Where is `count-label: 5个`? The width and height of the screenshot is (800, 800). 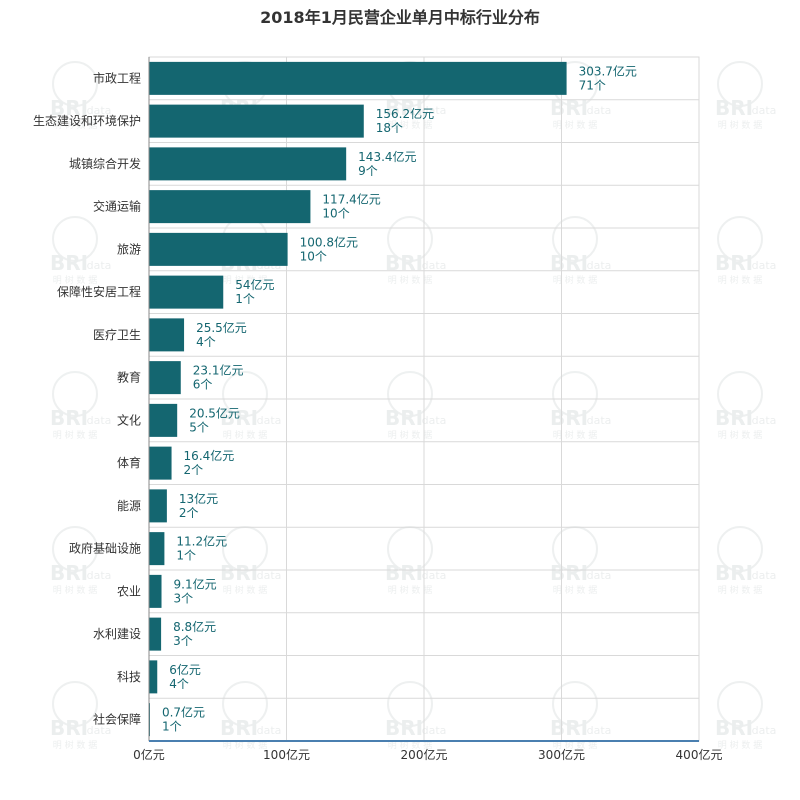 count-label: 5个 is located at coordinates (199, 427).